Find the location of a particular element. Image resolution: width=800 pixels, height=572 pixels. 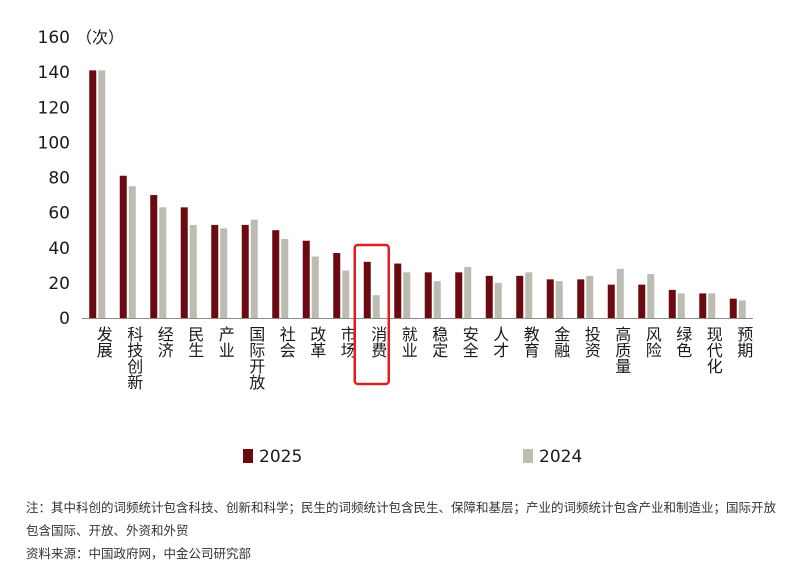

category-label: 现代化 is located at coordinates (713, 350).